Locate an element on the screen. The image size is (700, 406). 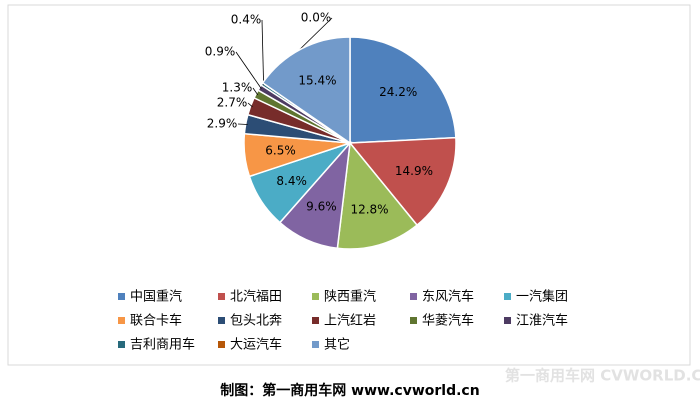
legend-label: 其它 is located at coordinates (337, 345).